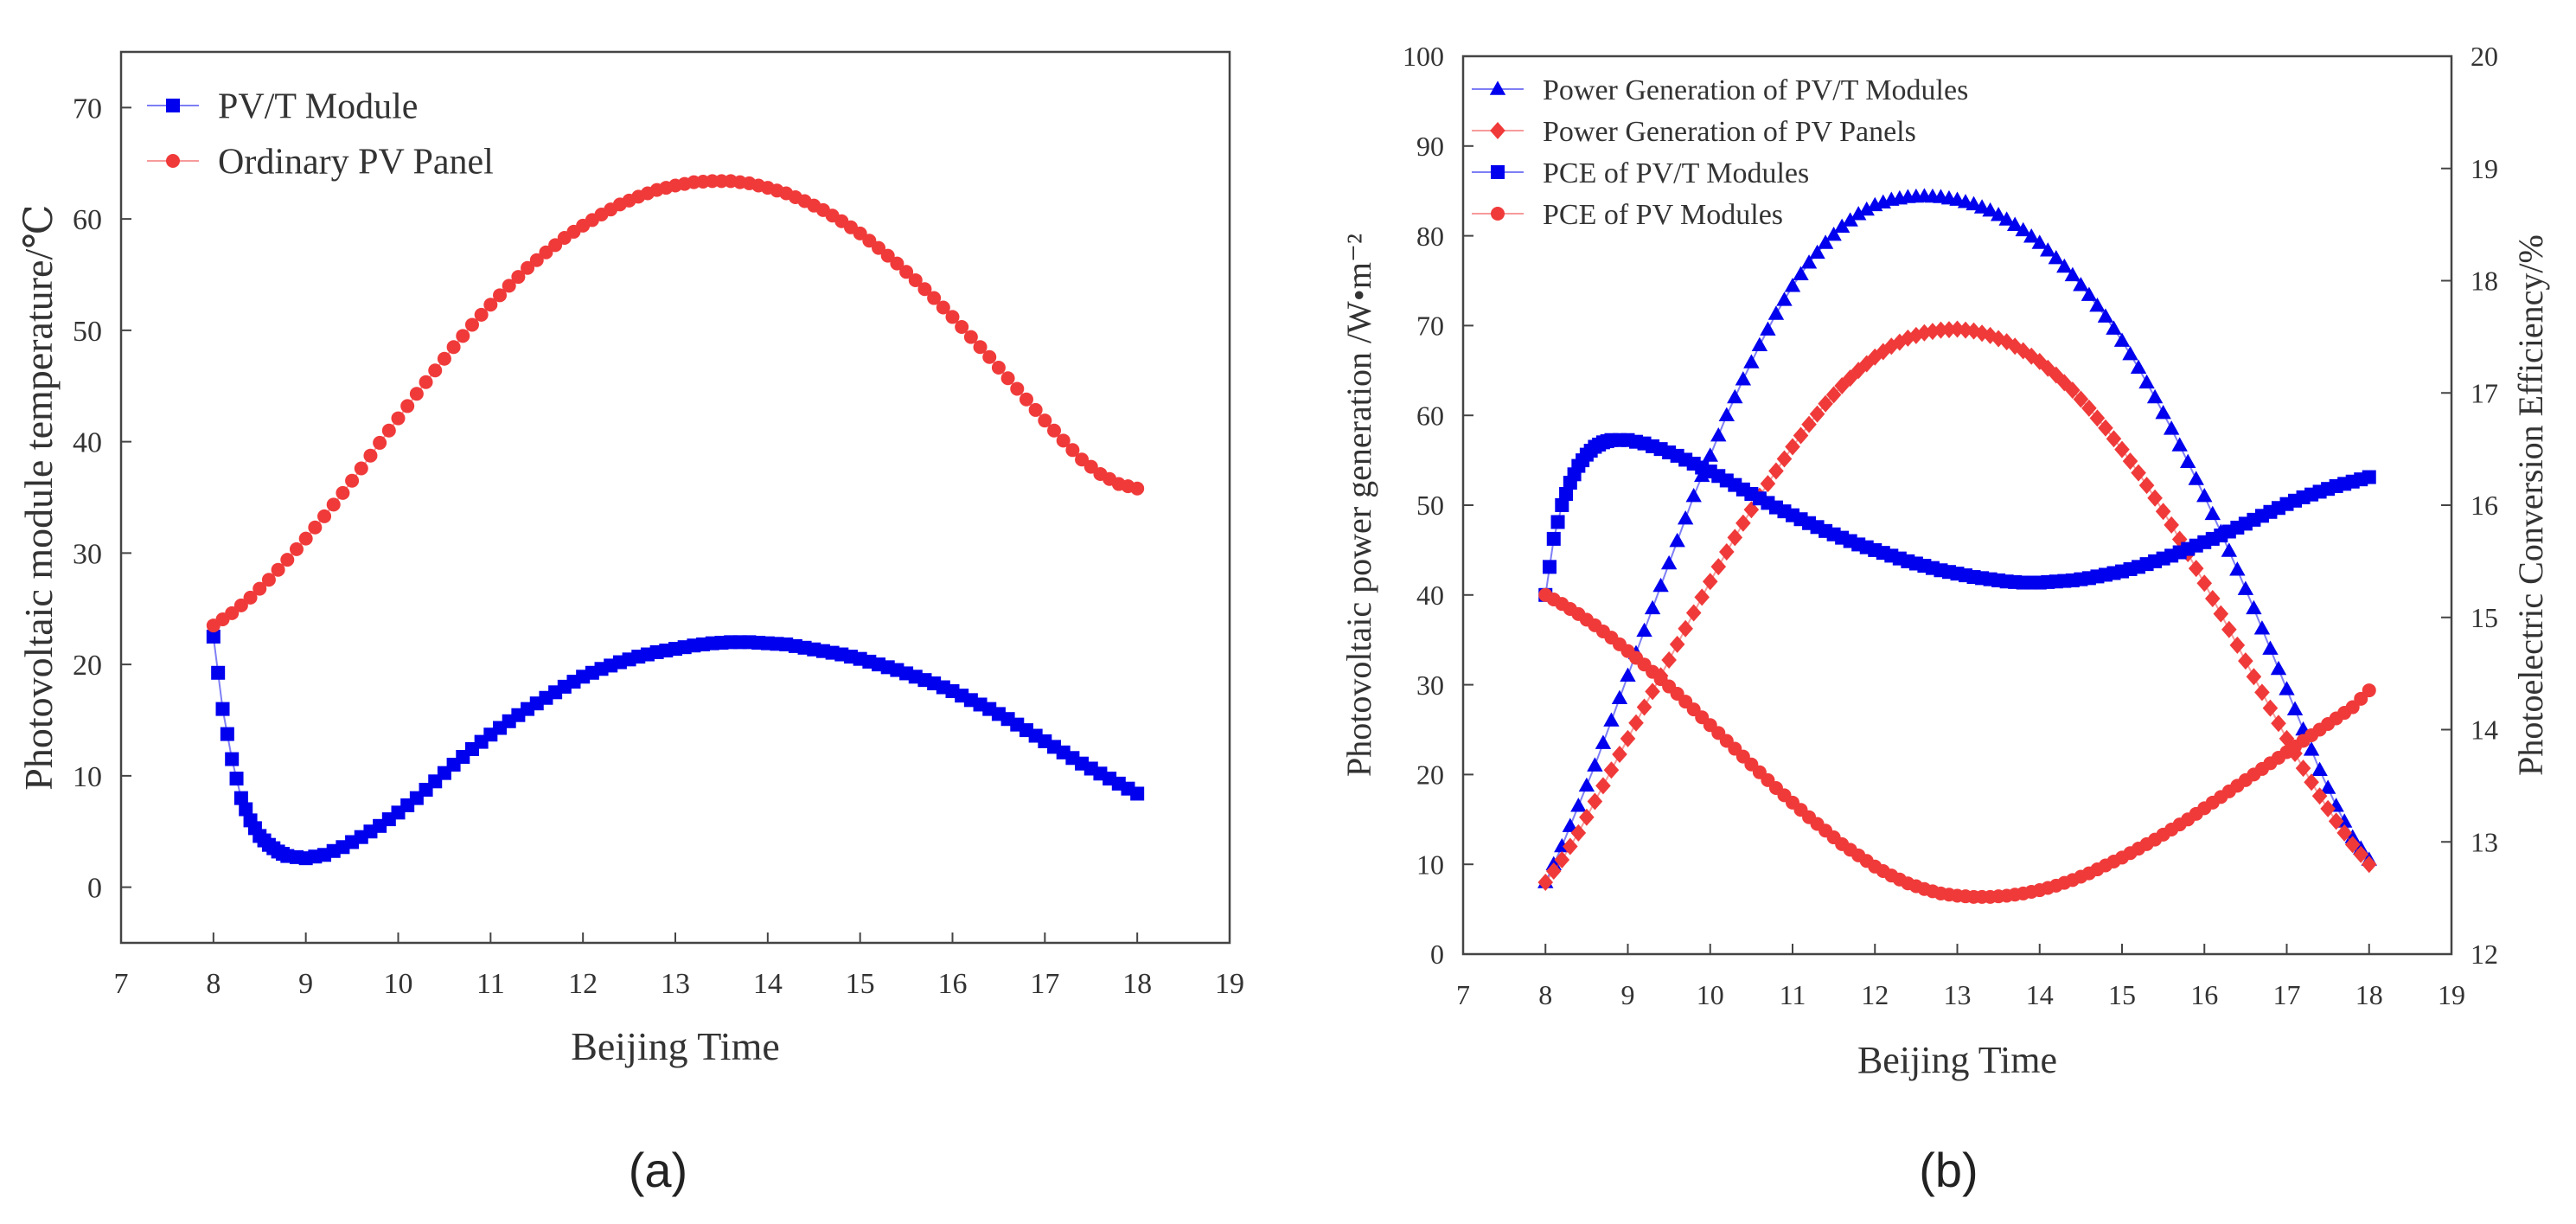  What do you see at coordinates (491, 984) in the screenshot?
I see `x-tick-label: 11` at bounding box center [491, 984].